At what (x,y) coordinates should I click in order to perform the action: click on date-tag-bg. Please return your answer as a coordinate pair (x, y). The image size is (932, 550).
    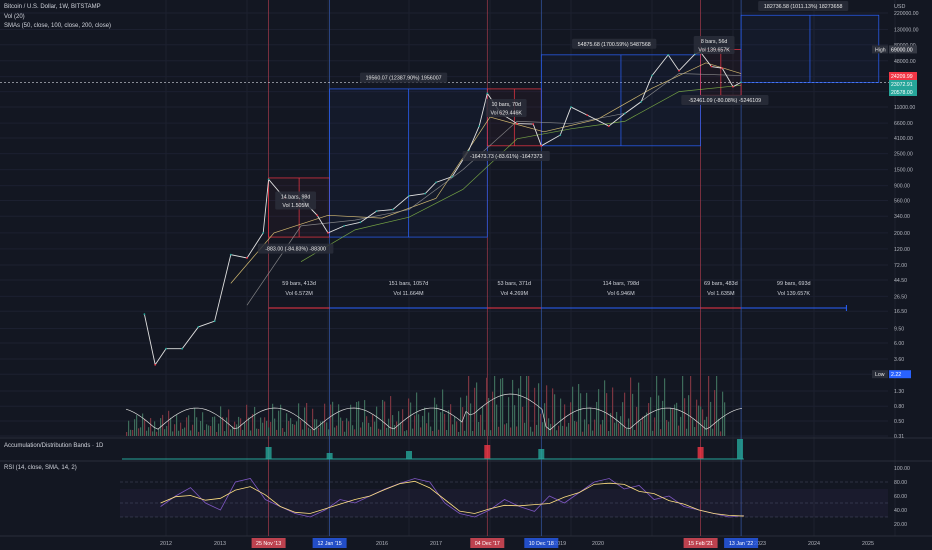
    Looking at the image, I should click on (329, 543).